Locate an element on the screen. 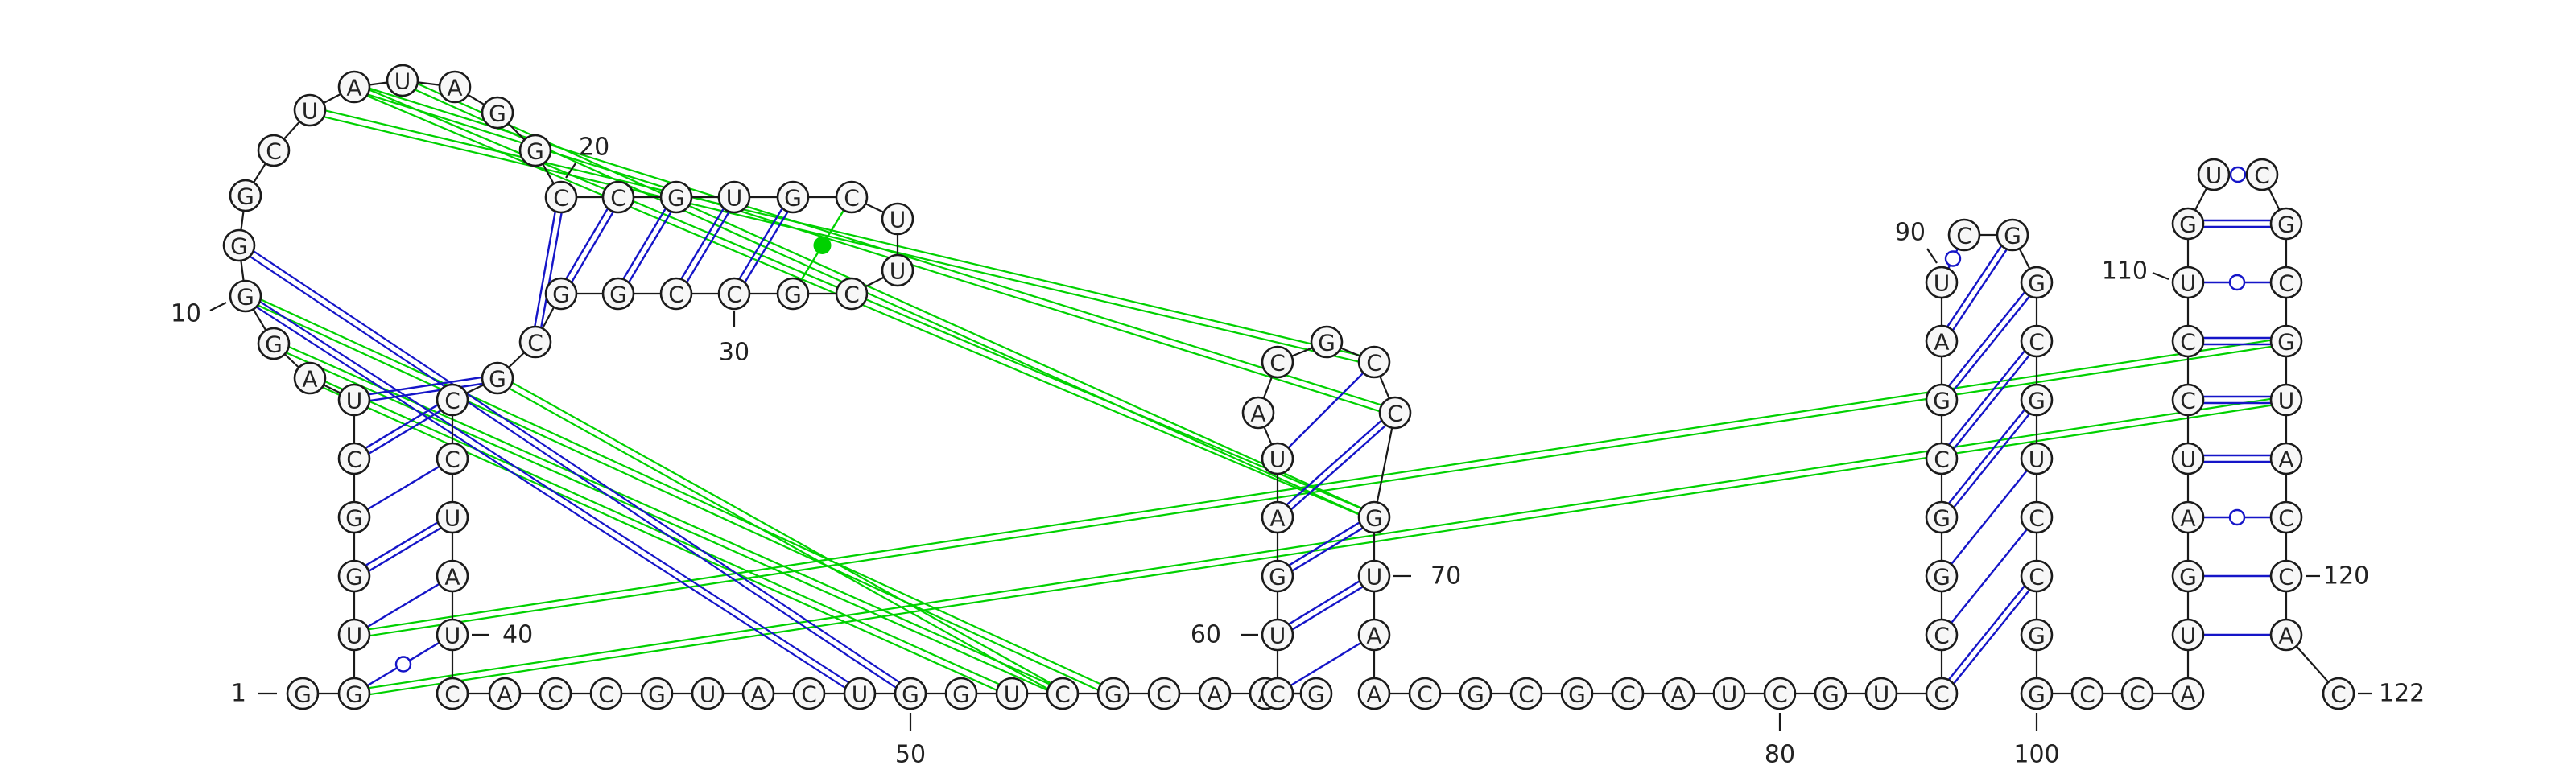 The width and height of the screenshot is (2576, 778). wobble-pair-marker is located at coordinates (403, 664).